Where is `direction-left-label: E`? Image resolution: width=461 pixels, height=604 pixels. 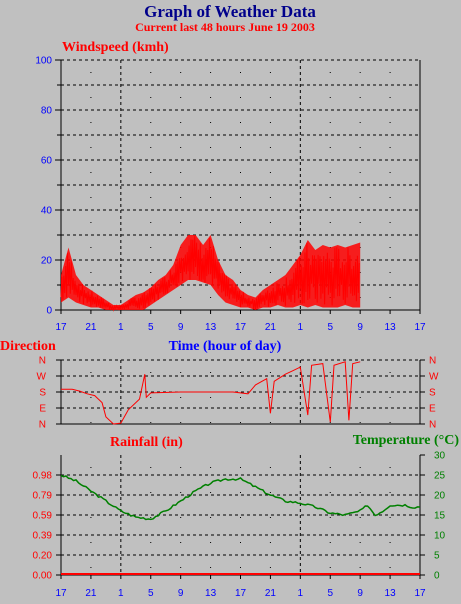
direction-left-label: E is located at coordinates (42, 409).